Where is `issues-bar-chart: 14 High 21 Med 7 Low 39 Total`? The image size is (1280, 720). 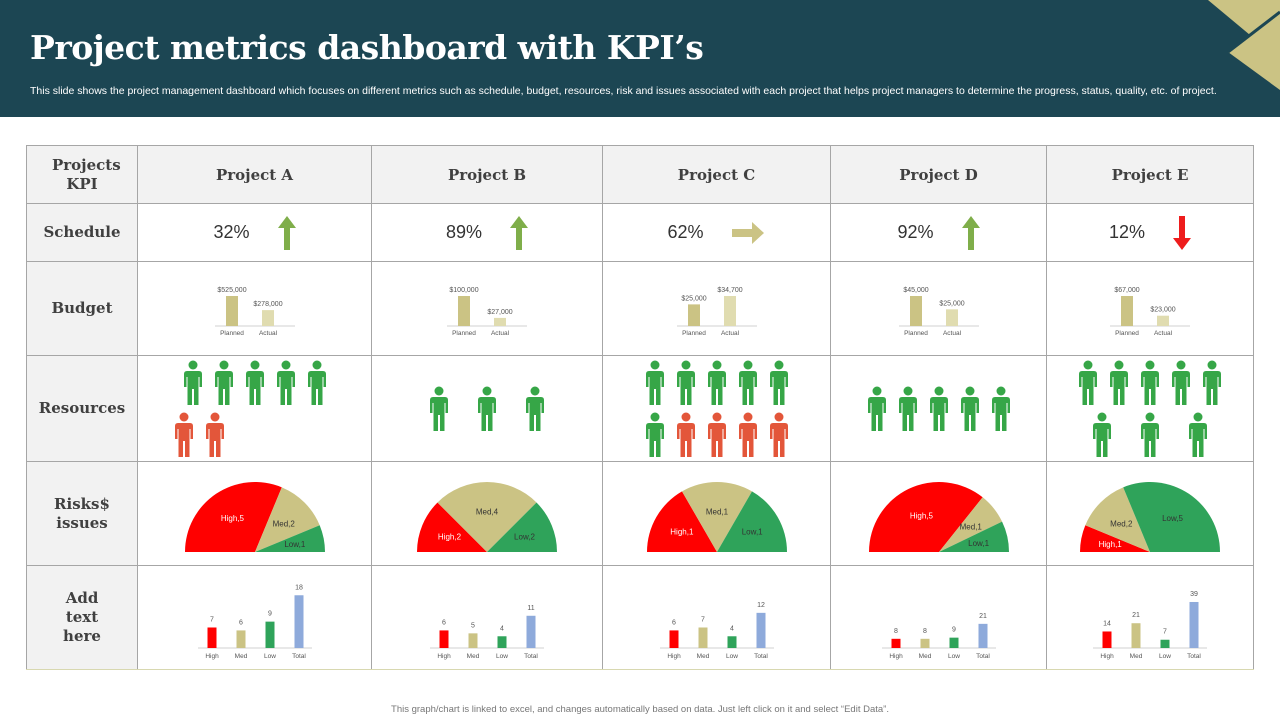
issues-bar-chart: 14 High 21 Med 7 Low 39 Total is located at coordinates (1150, 625).